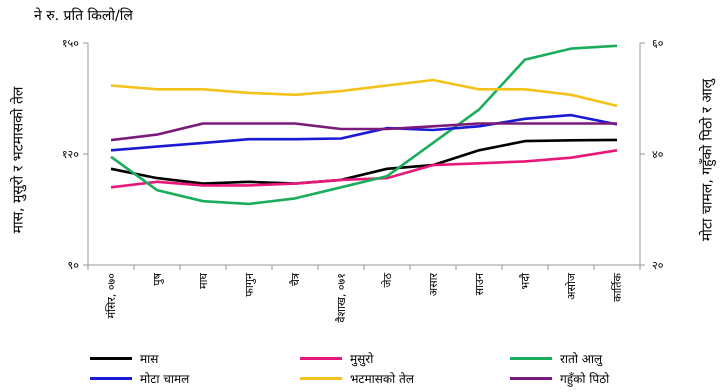 Image resolution: width=725 pixels, height=392 pixels. What do you see at coordinates (164, 378) in the screenshot?
I see `legend-label: मोटा चामल` at bounding box center [164, 378].